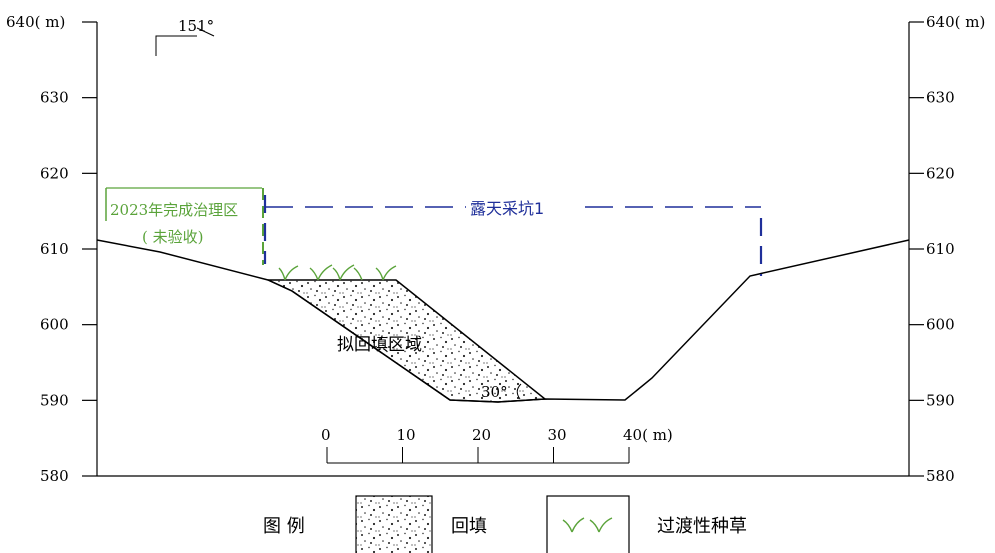 Image resolution: width=995 pixels, height=553 pixels. Describe the element at coordinates (507, 208) in the screenshot. I see `pit-label: 露天采坑1` at that location.